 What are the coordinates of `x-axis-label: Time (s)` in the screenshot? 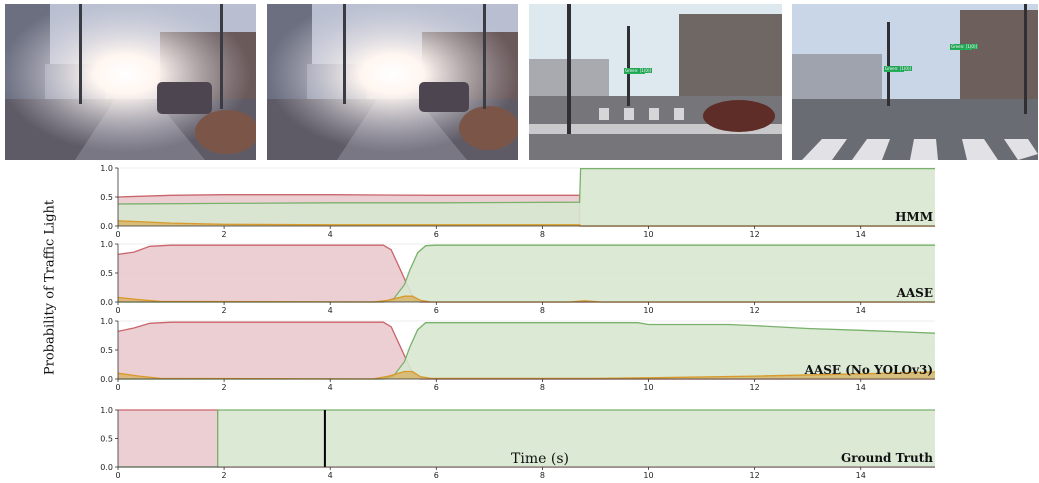 It's located at (540, 459).